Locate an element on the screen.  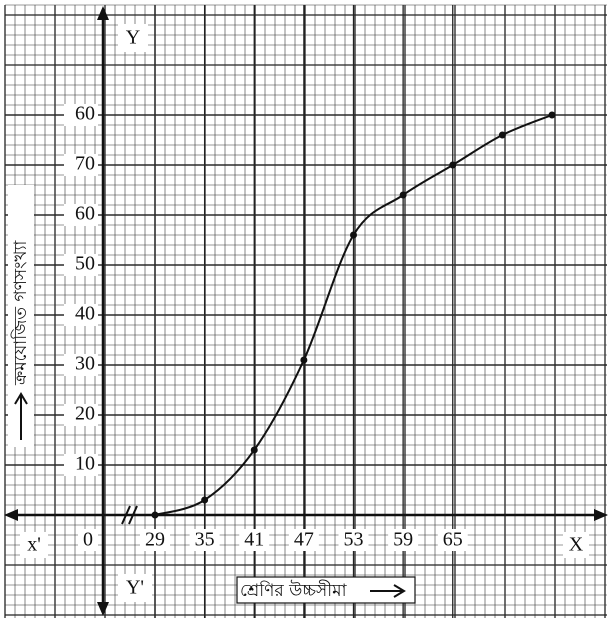
x-tick-label: 29 is located at coordinates (155, 540).